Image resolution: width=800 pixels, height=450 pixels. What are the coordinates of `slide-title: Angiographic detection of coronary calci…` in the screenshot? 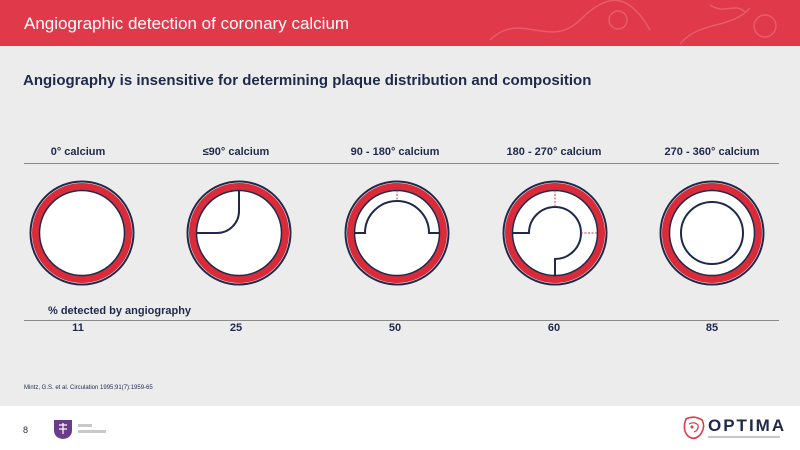 It's located at (187, 23).